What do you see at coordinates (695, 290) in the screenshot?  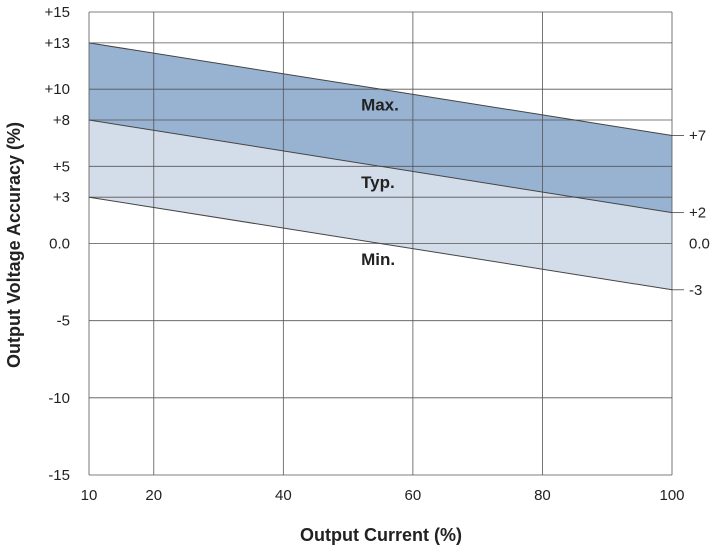 I see `series-end-label: -3` at bounding box center [695, 290].